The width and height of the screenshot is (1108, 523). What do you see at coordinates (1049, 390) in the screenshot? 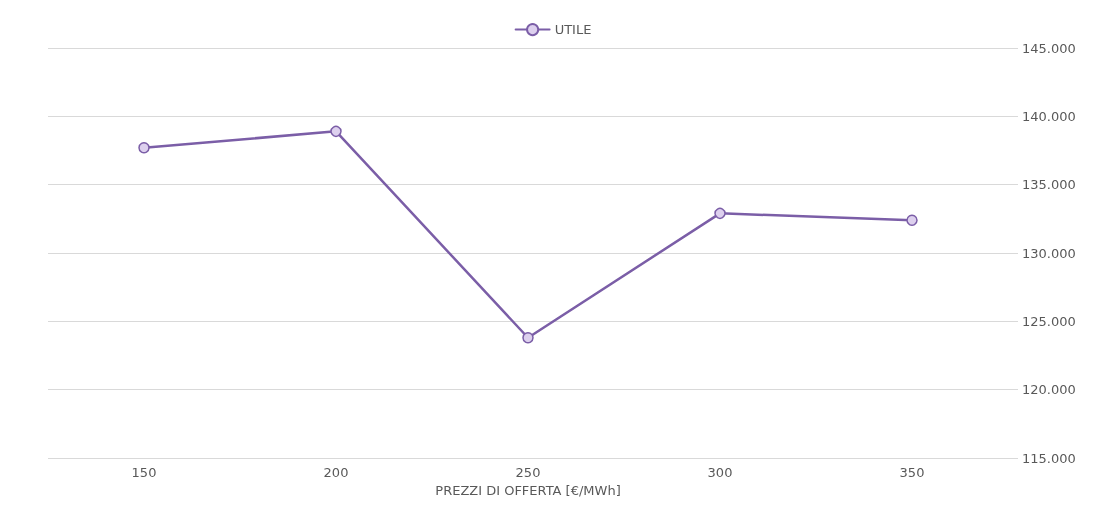
I see `y-tick-label: 120.000` at bounding box center [1049, 390].